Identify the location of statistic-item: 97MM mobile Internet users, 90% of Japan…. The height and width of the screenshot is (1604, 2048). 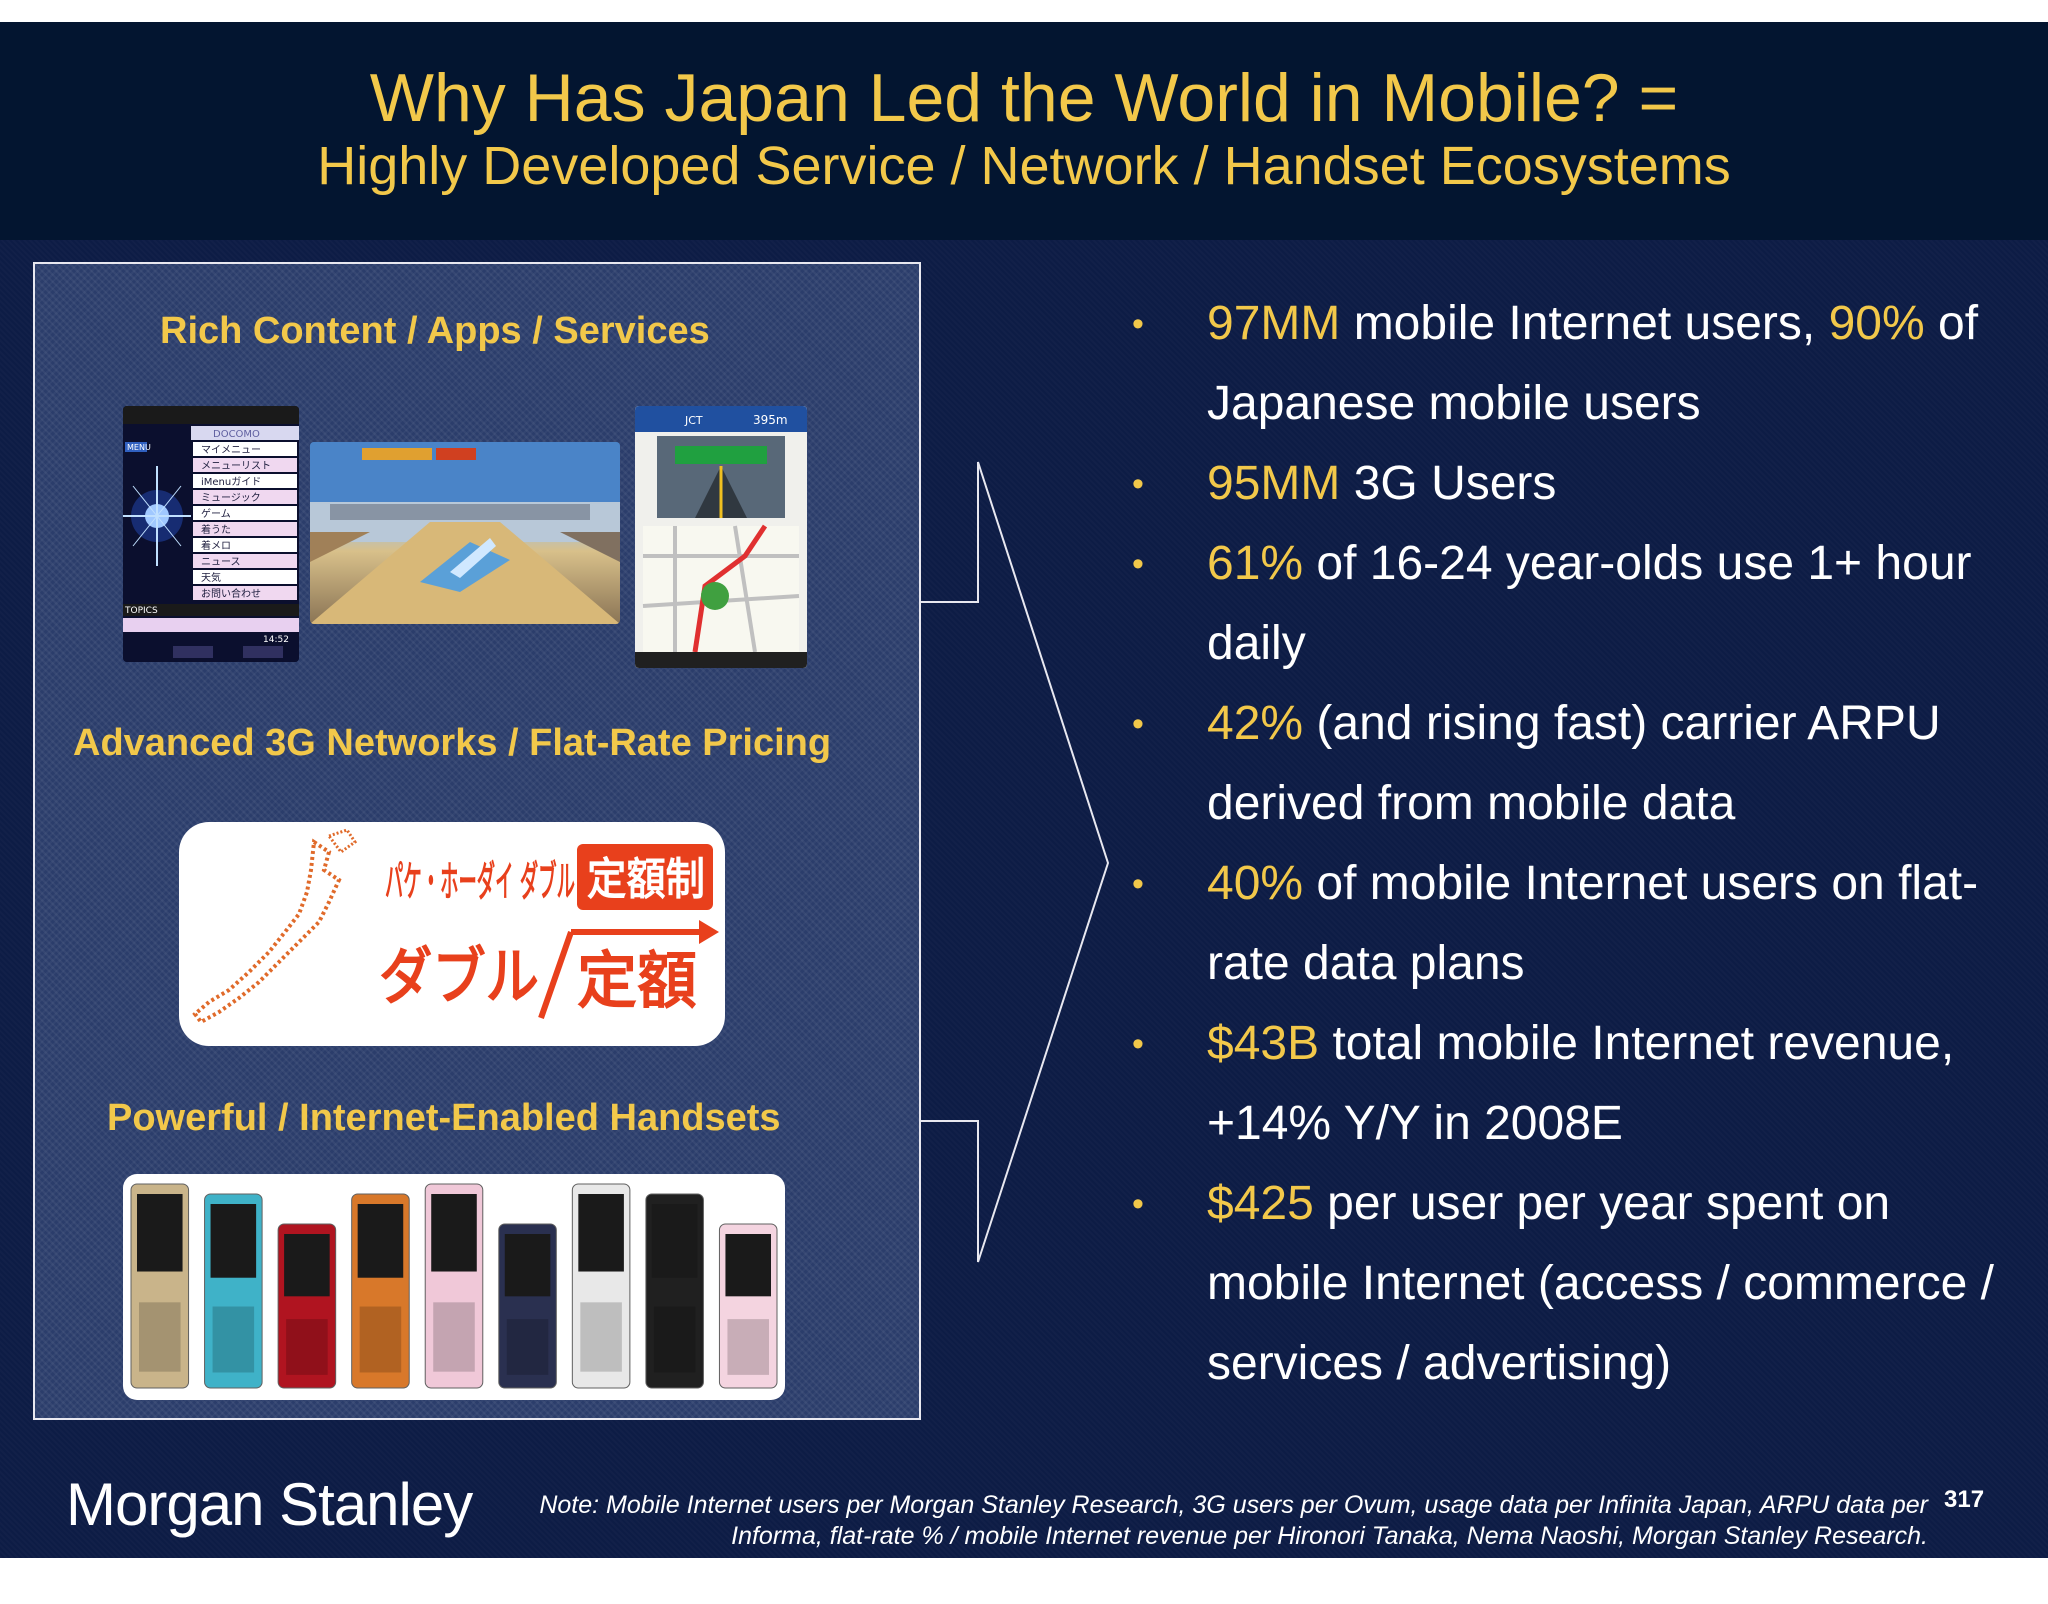
(1582, 364).